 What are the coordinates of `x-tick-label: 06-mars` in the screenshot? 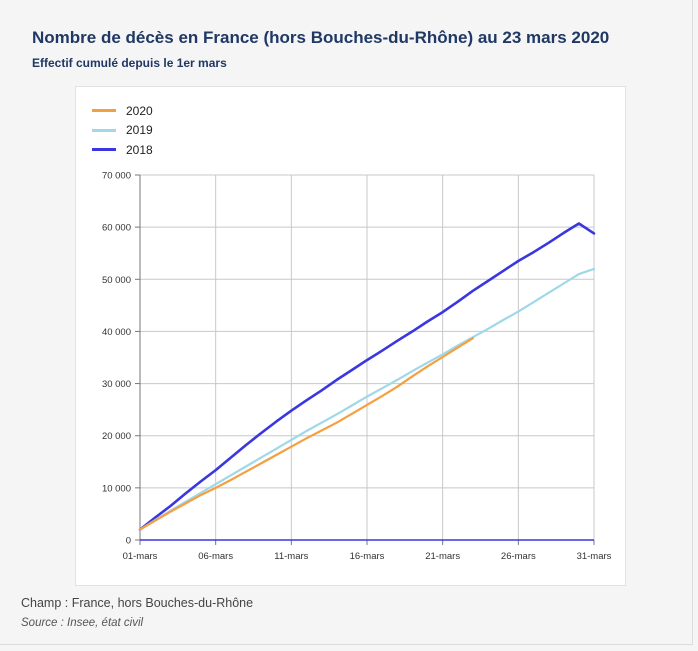 It's located at (215, 556).